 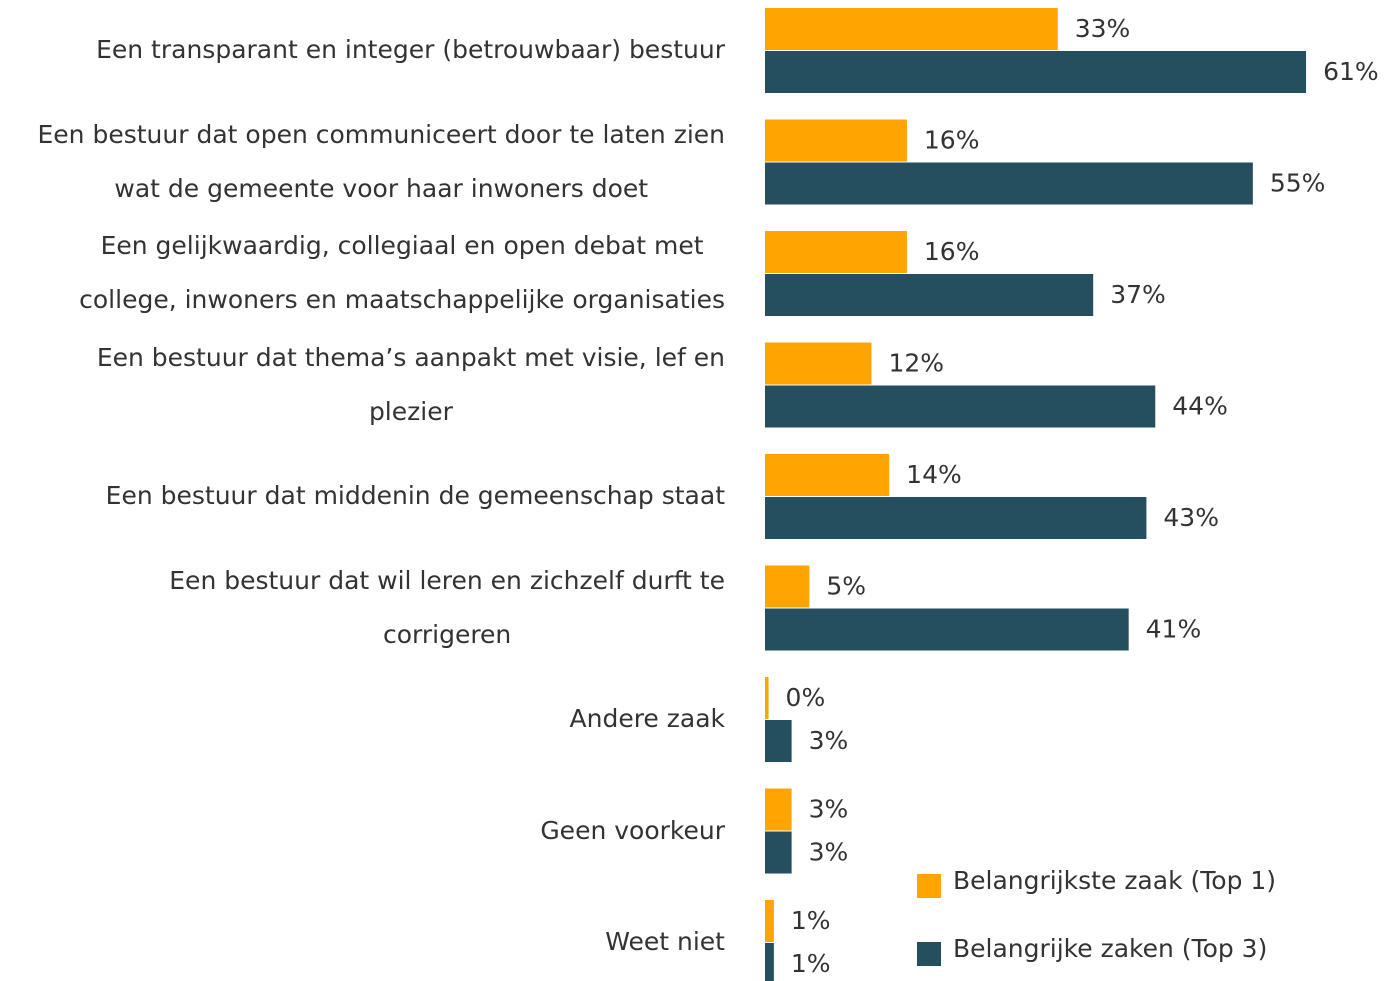 What do you see at coordinates (1114, 880) in the screenshot?
I see `legend-label: Belangrijkste zaak (Top 1)` at bounding box center [1114, 880].